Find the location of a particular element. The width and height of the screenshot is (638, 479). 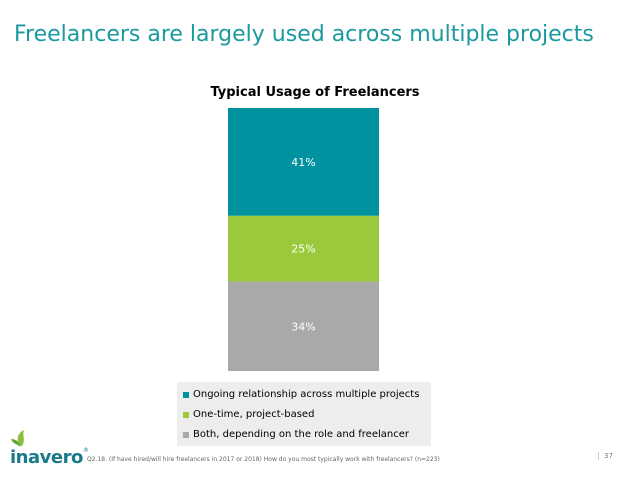

legend-swatch-ongoing is located at coordinates (186, 394).